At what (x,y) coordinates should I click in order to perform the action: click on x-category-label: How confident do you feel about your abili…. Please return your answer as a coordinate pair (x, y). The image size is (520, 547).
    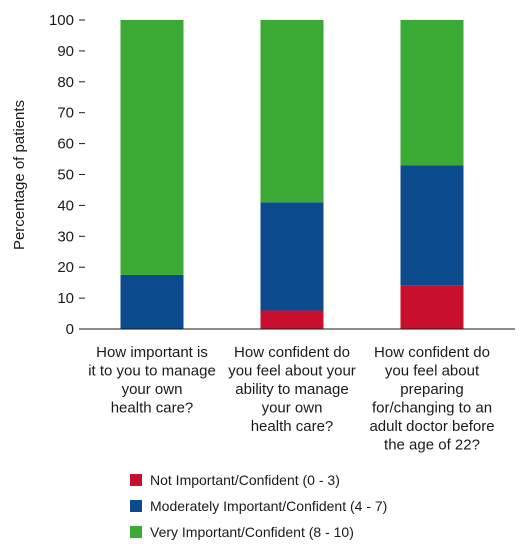
    Looking at the image, I should click on (292, 389).